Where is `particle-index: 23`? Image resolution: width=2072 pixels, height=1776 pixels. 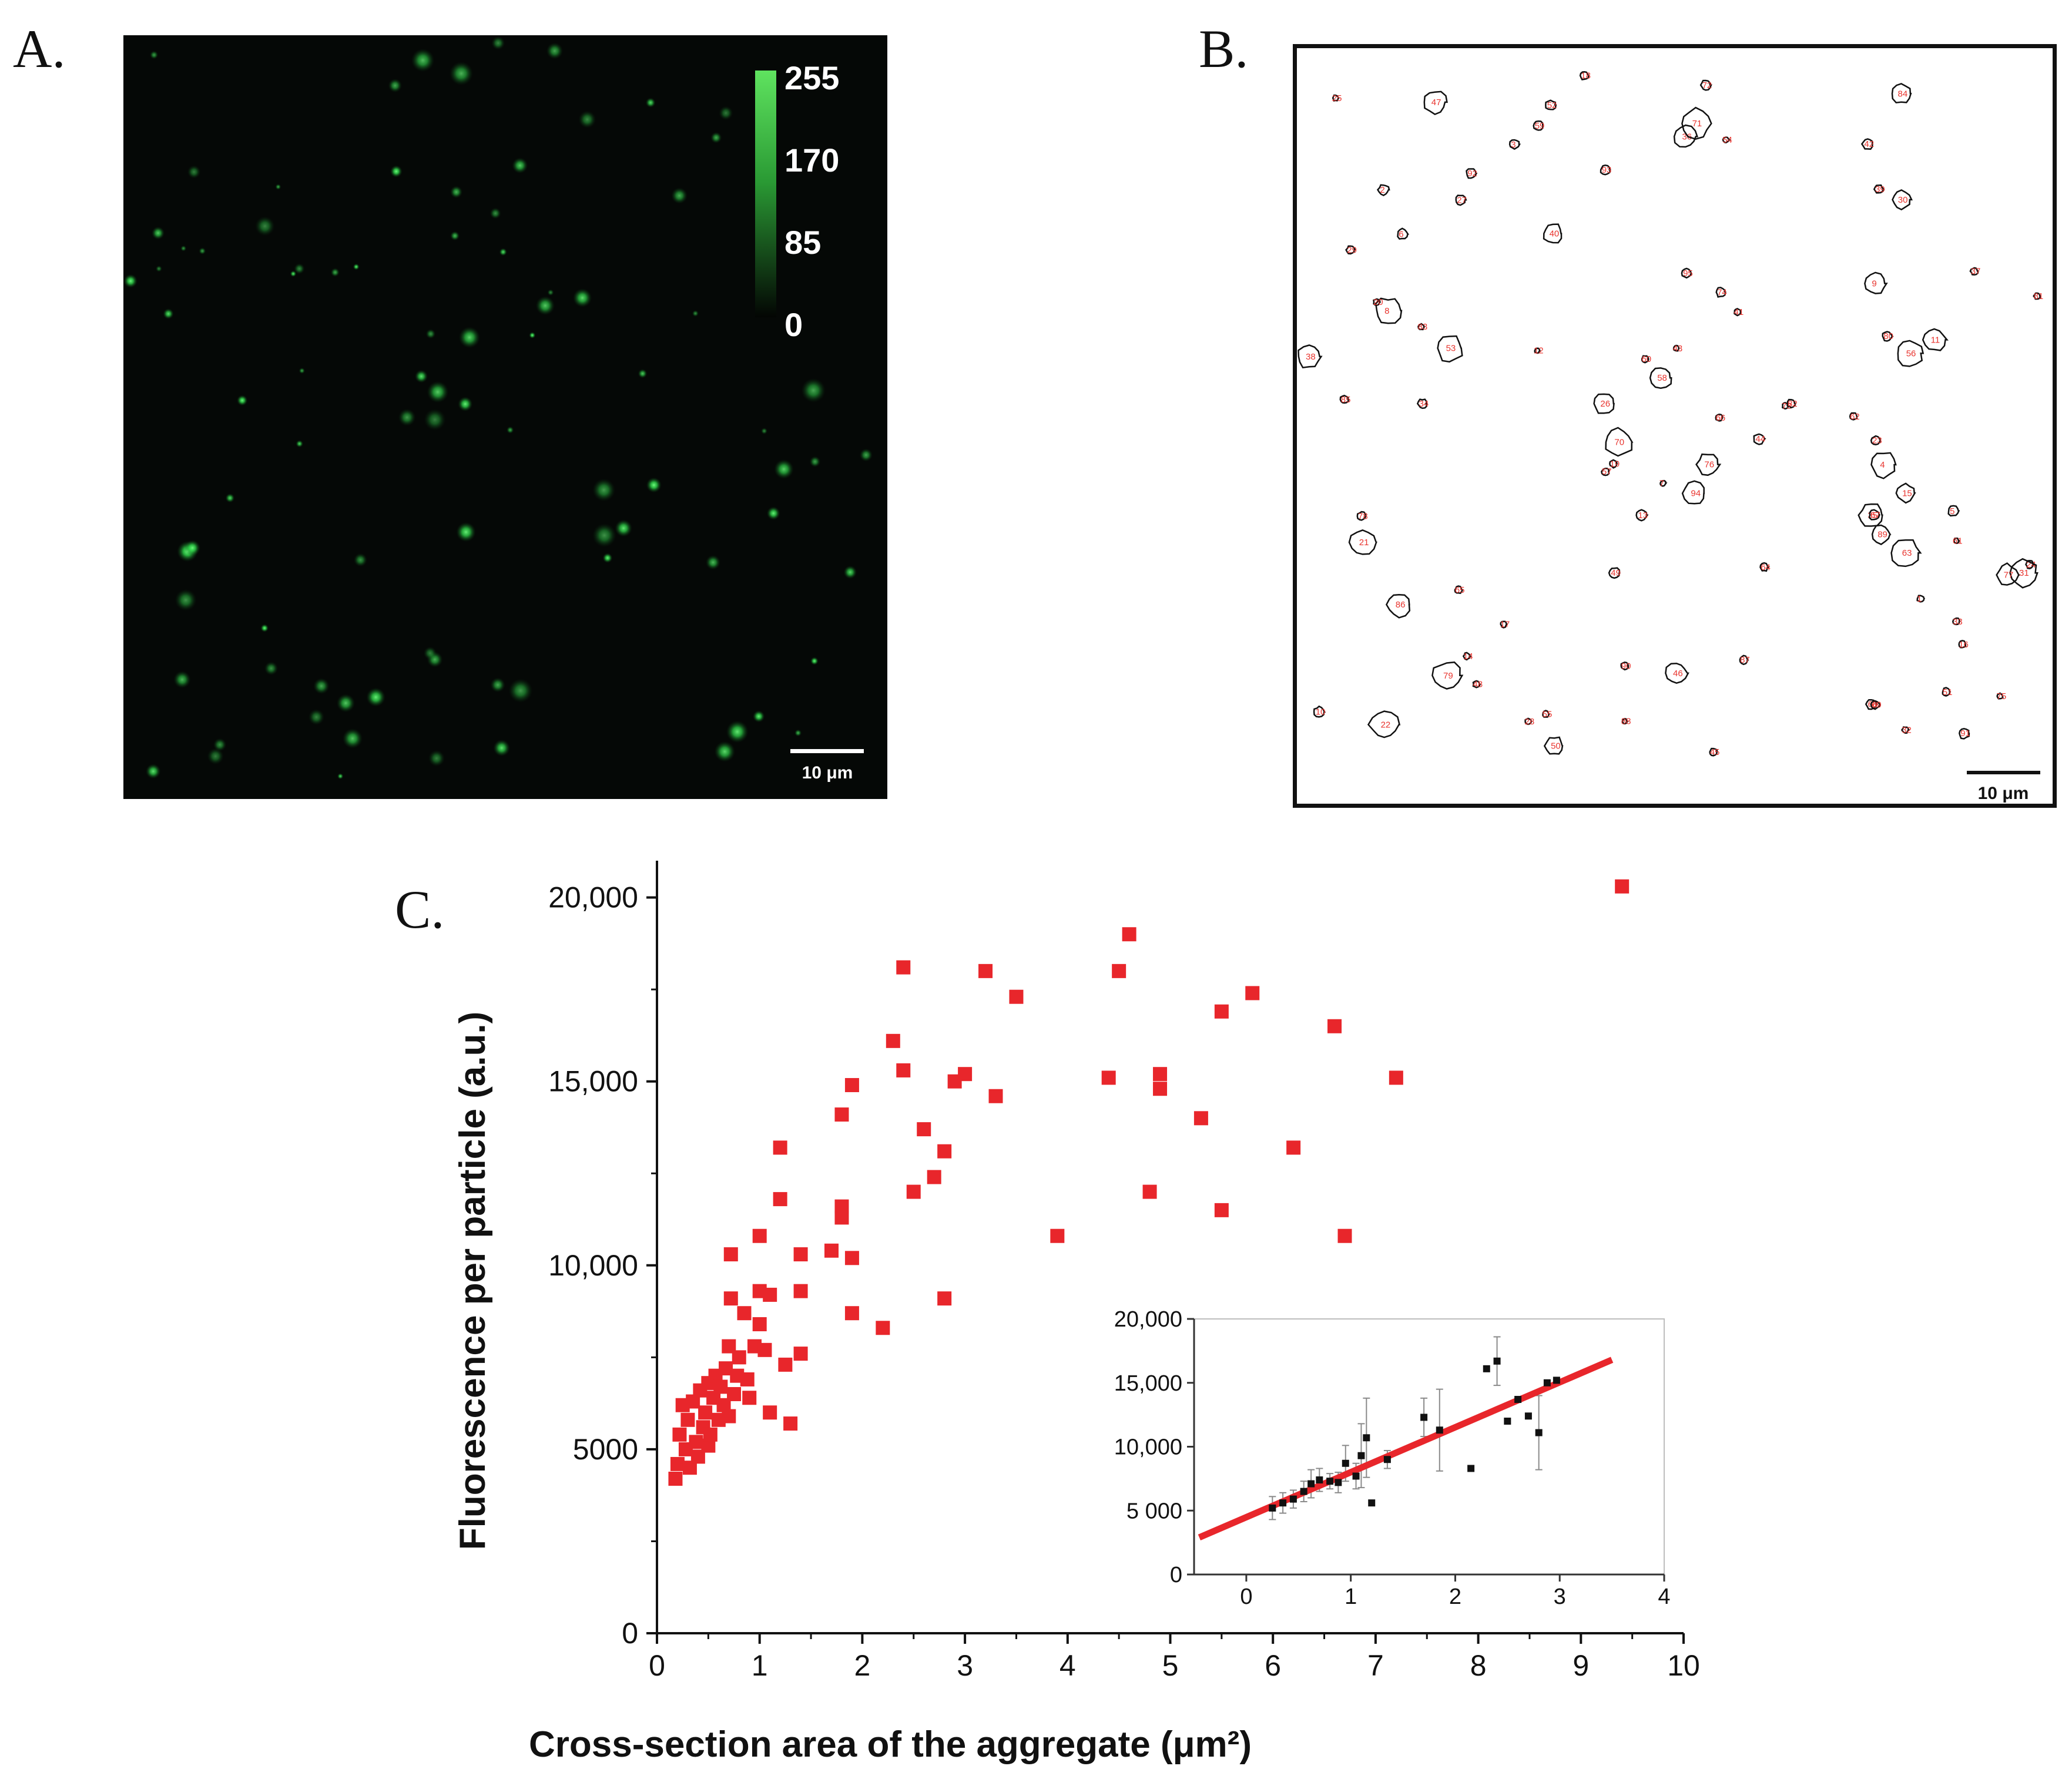
particle-index: 23 is located at coordinates (1877, 441).